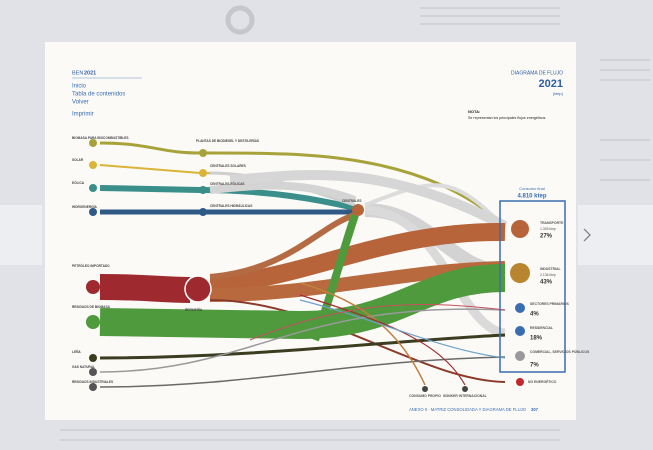 The height and width of the screenshot is (450, 653). I want to click on sector-label: TRANSPORTE, so click(552, 223).